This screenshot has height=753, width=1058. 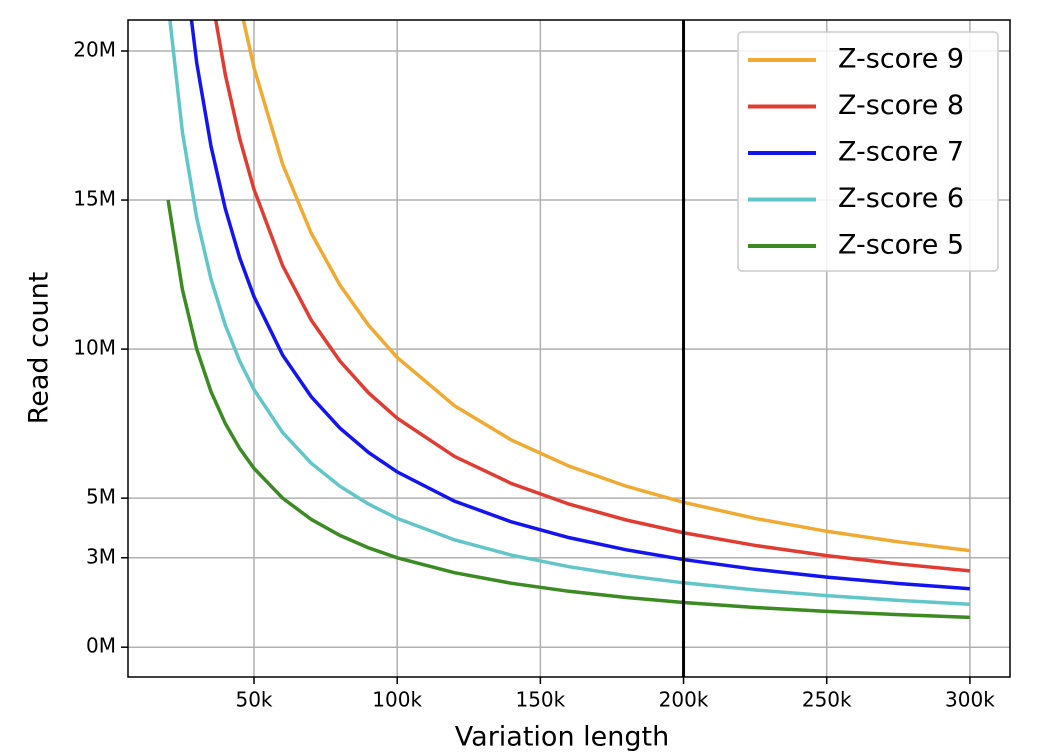 I want to click on y-tick-label: 5M, so click(x=101, y=497).